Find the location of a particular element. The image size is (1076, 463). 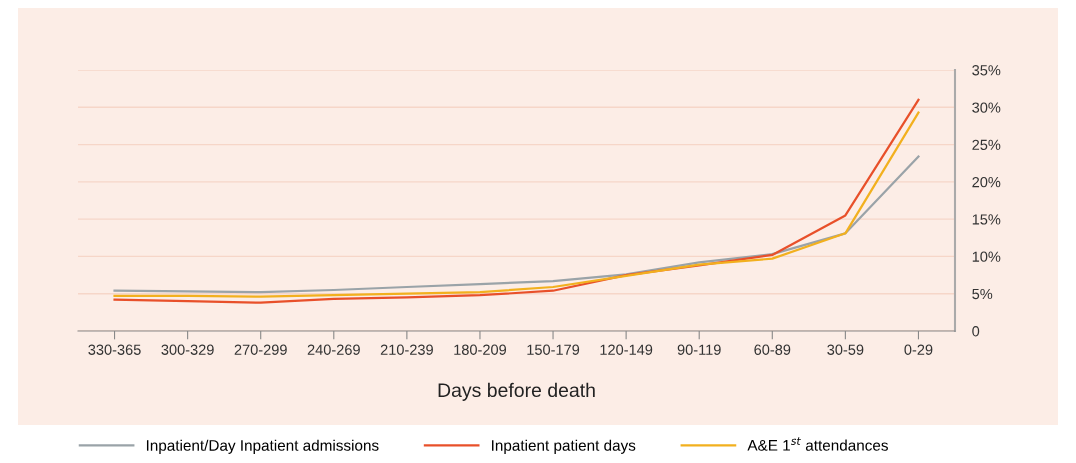

x-tick-label: 90-119 is located at coordinates (699, 349).